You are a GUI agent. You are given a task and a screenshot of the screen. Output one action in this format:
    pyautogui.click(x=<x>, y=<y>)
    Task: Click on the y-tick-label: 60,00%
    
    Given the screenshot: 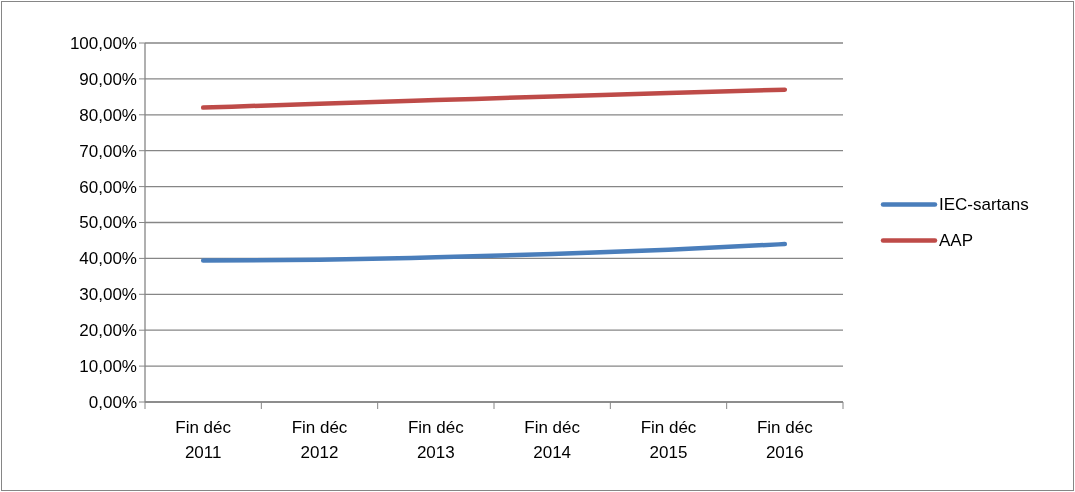 What is the action you would take?
    pyautogui.click(x=108, y=187)
    